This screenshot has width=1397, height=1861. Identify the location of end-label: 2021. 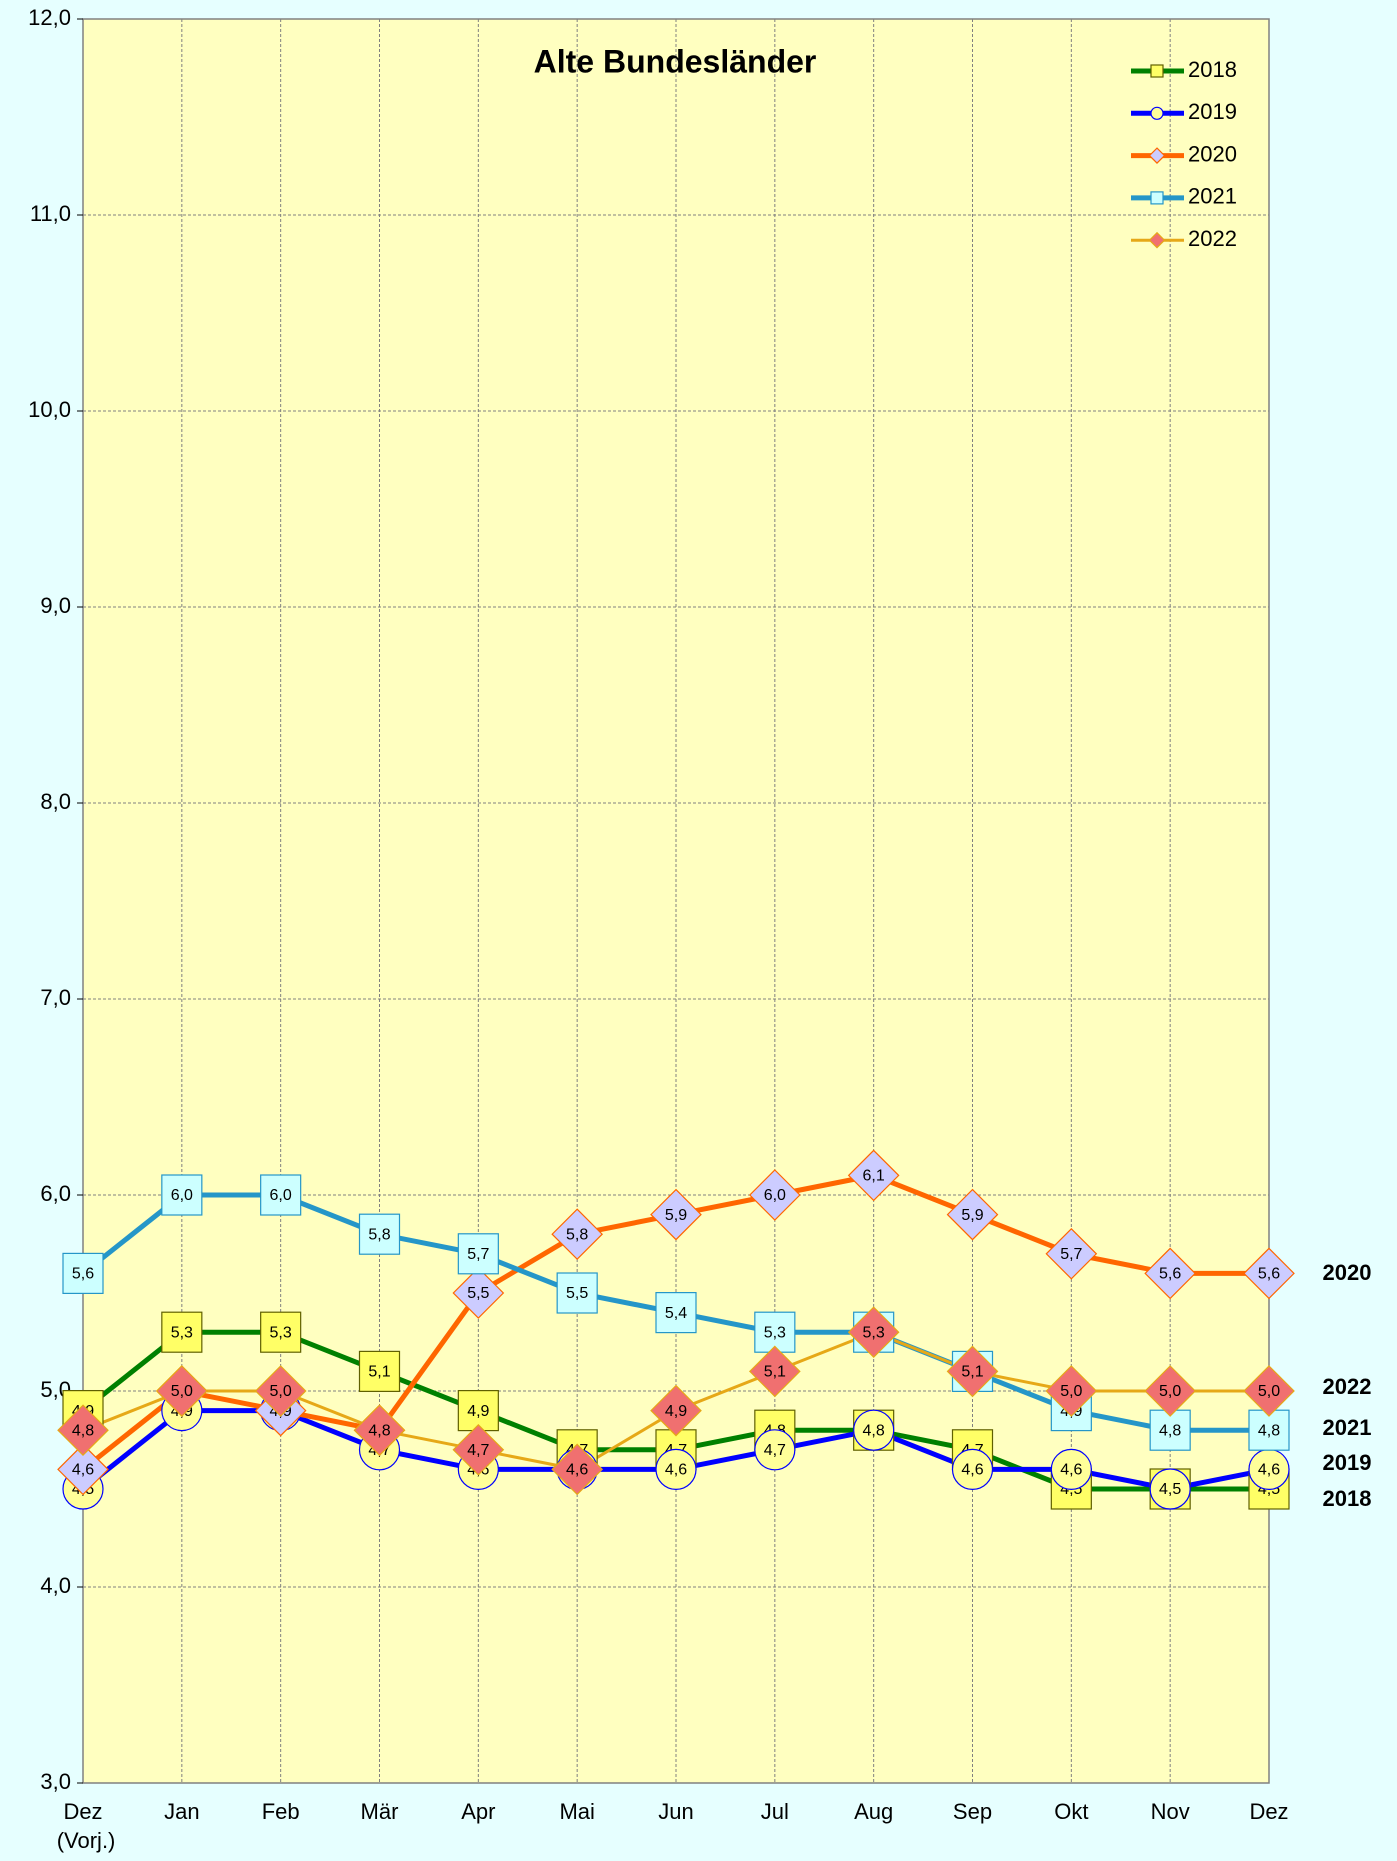
(1347, 1427).